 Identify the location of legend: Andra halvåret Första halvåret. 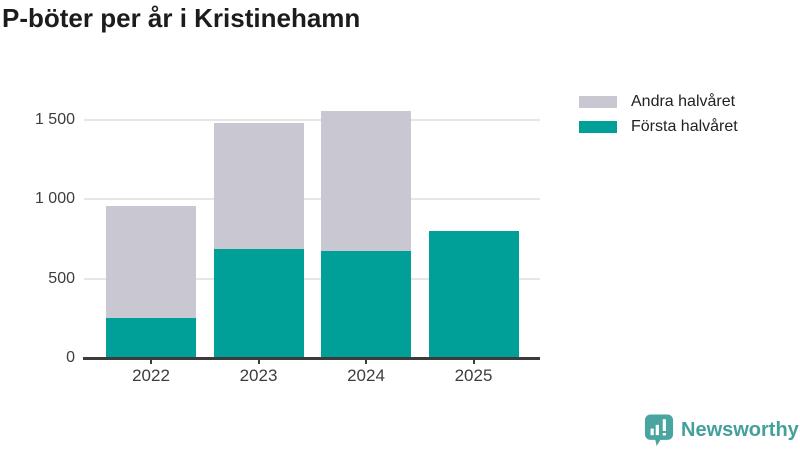
(658, 118).